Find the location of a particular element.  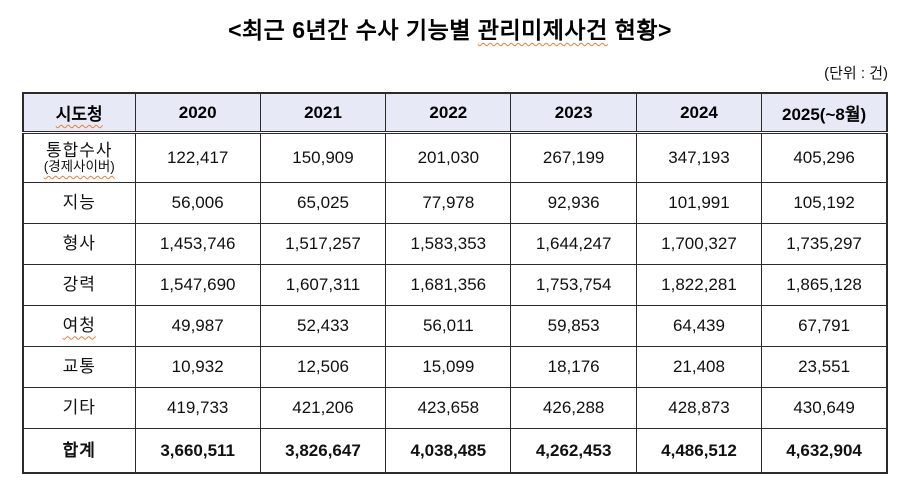

column-header-year: 2025(~8월) is located at coordinates (824, 113).